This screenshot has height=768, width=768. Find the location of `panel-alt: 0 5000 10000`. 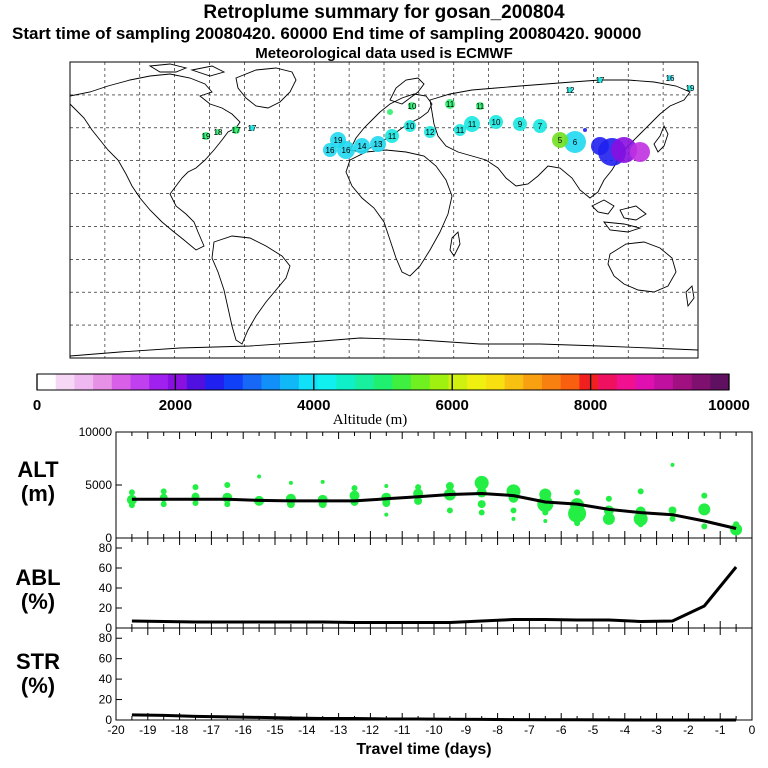

panel-alt: 0 5000 10000 is located at coordinates (416, 485).